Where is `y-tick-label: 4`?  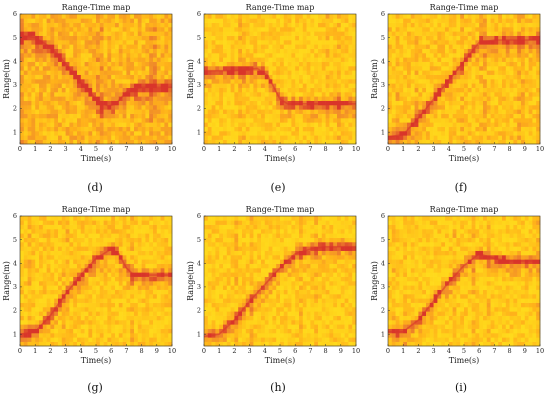 y-tick-label: 4 is located at coordinates (383, 61).